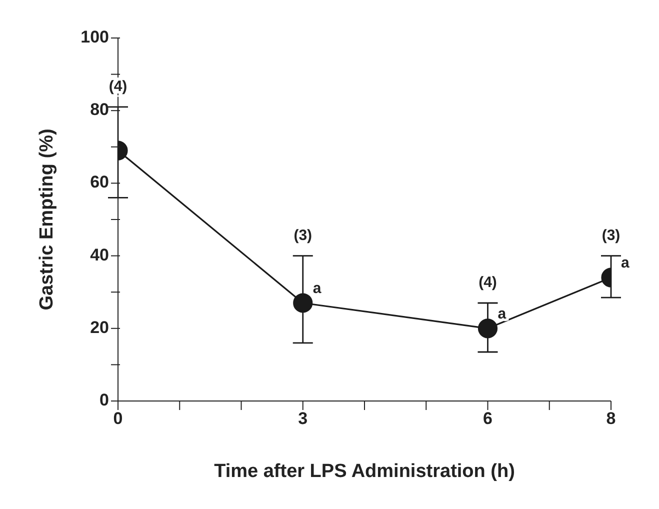  Describe the element at coordinates (99, 254) in the screenshot. I see `y-tick-label: 40` at that location.